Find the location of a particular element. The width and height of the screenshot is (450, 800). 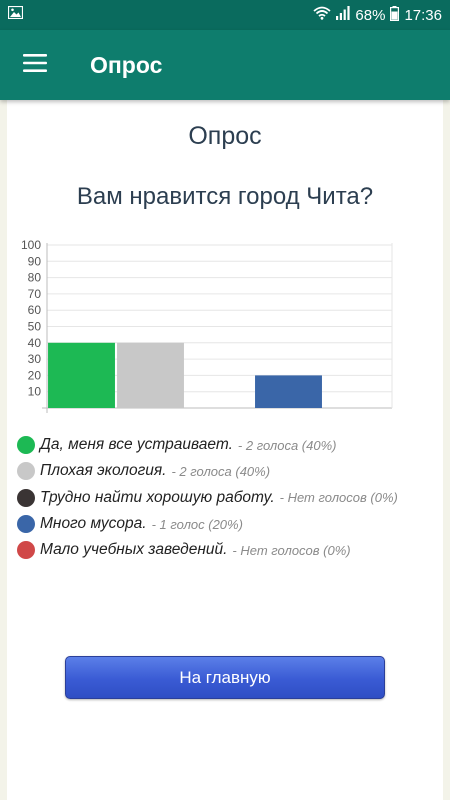

app-title: Опрос is located at coordinates (126, 64).